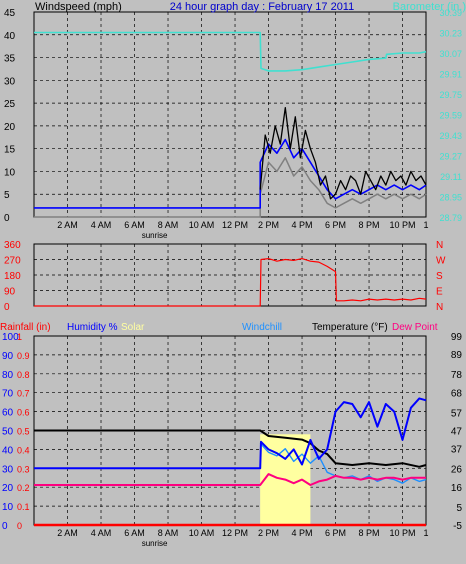 The image size is (466, 564). Describe the element at coordinates (8, 375) in the screenshot. I see `humidity-tick-label: 80` at that location.